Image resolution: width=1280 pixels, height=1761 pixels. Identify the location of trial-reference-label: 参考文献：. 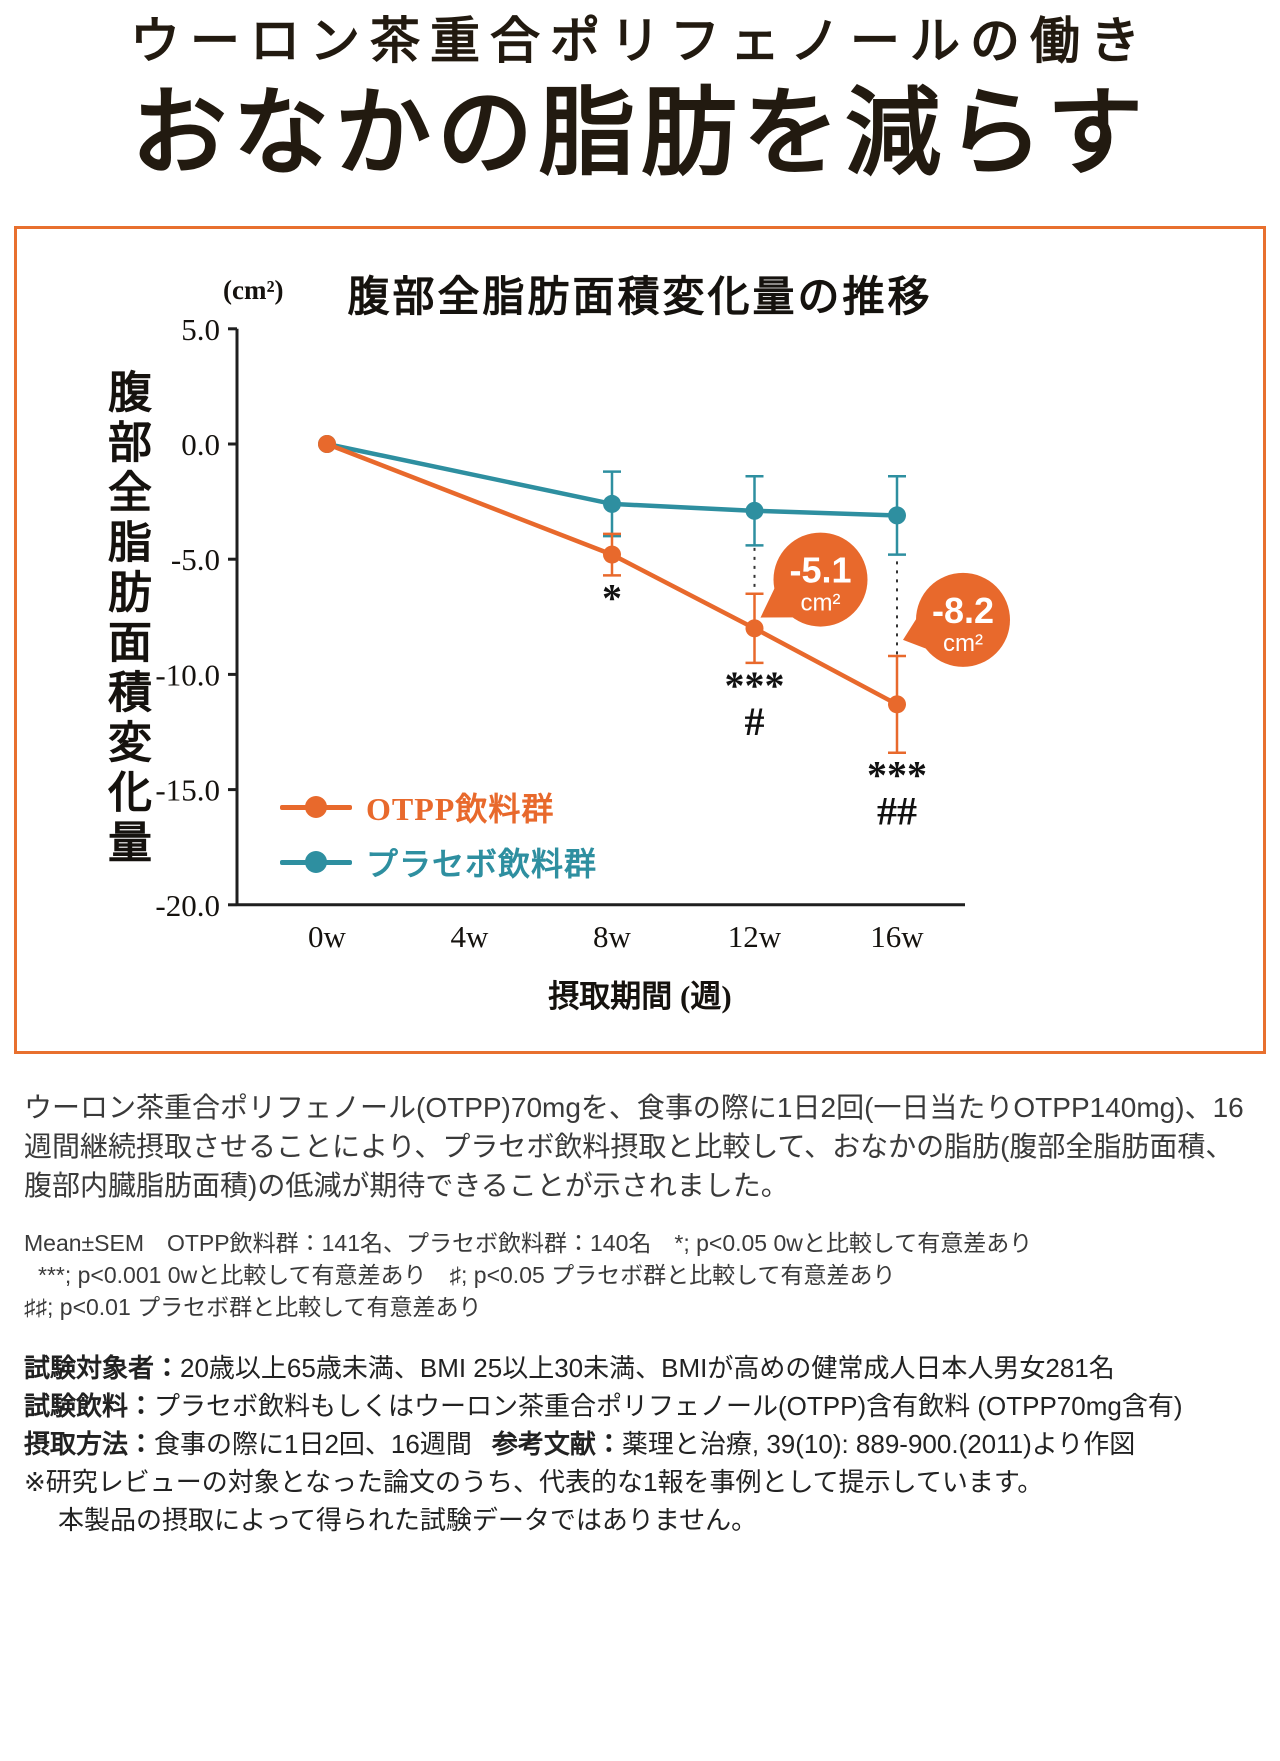
(556, 1444).